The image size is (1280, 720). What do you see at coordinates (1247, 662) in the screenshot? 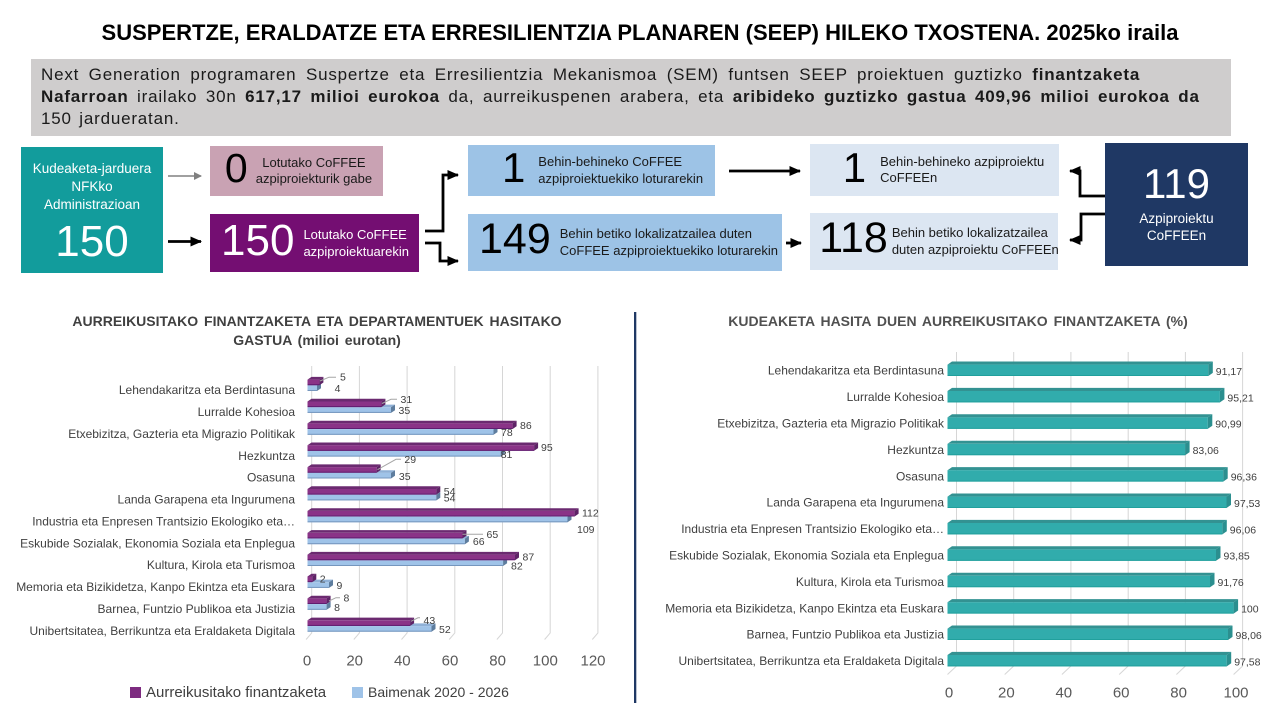
I see `svg-text: 97,58` at bounding box center [1247, 662].